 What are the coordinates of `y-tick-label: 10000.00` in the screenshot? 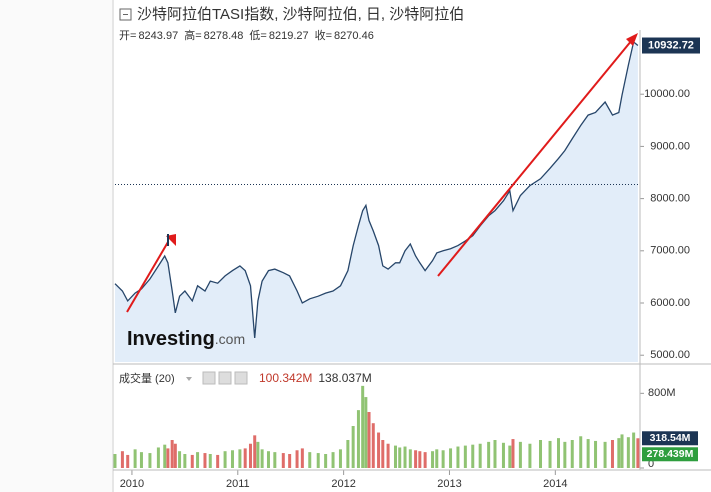 It's located at (667, 94).